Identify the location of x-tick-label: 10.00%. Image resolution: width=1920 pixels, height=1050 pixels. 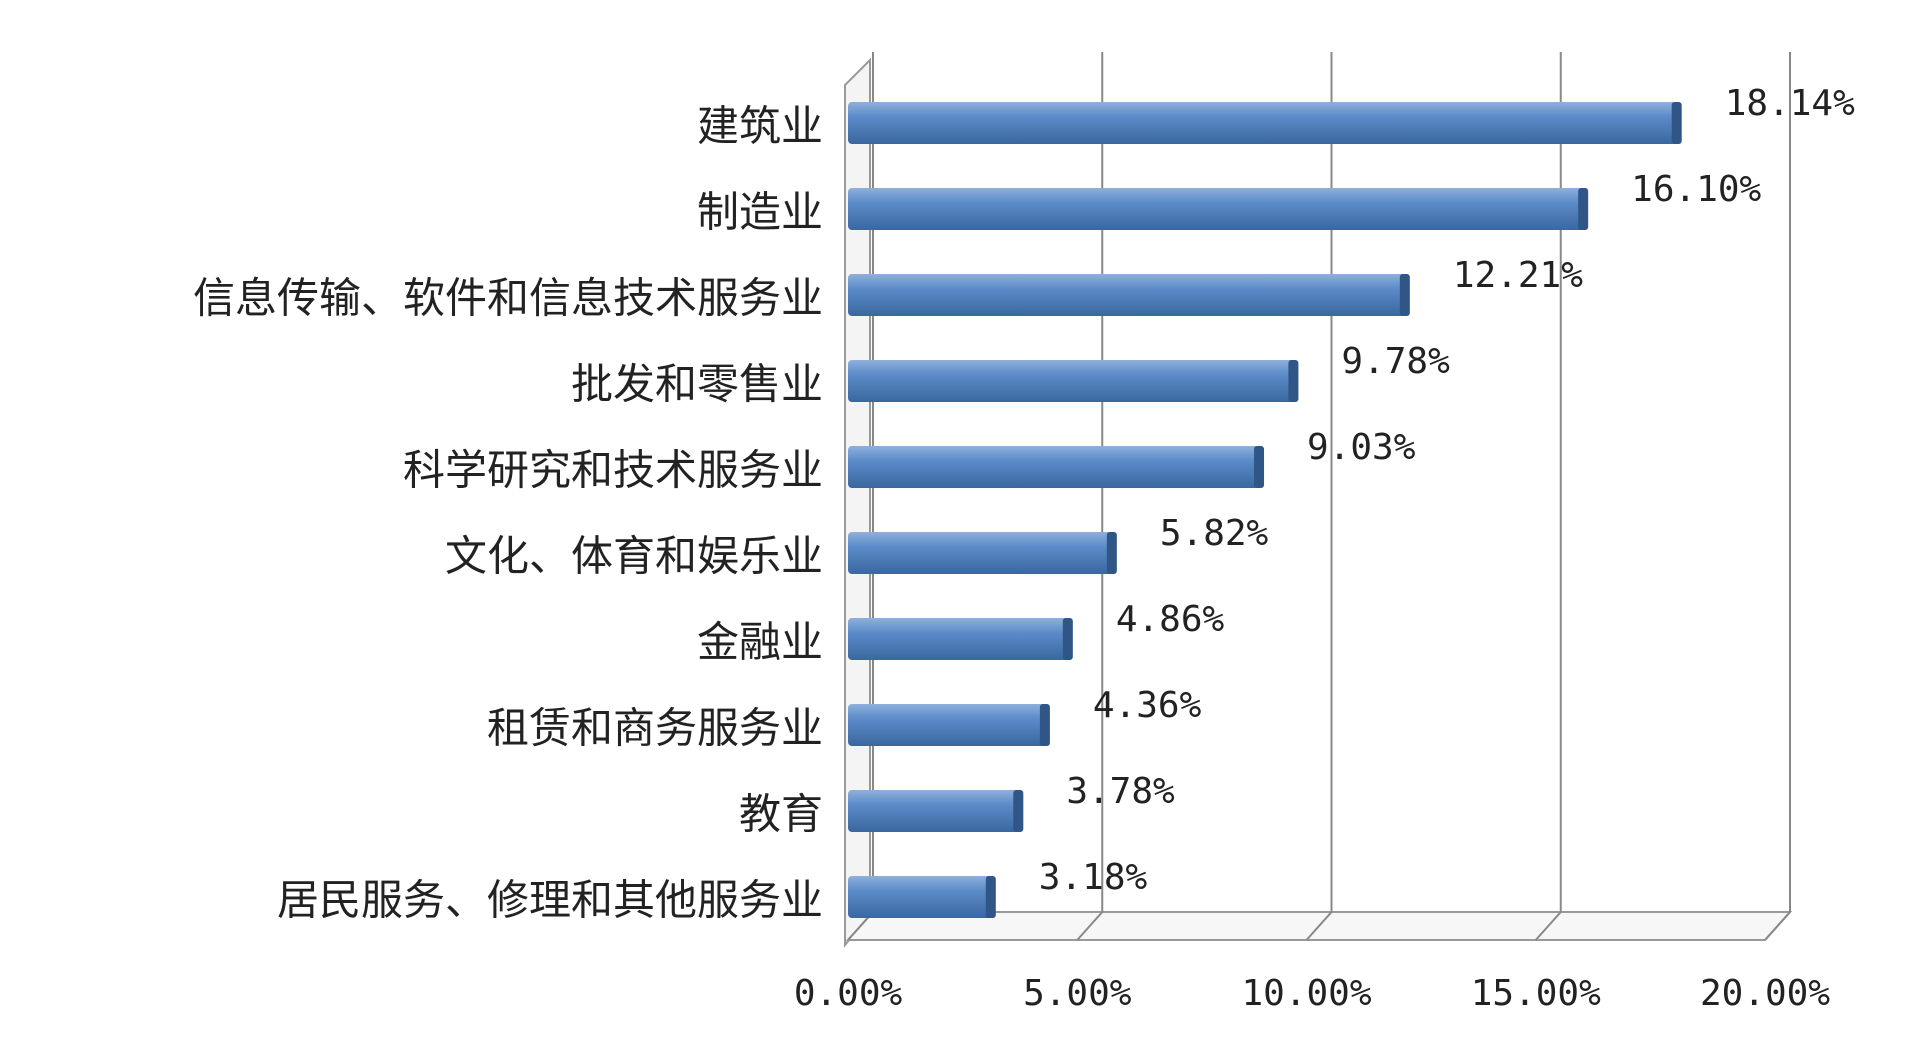
(1306, 993).